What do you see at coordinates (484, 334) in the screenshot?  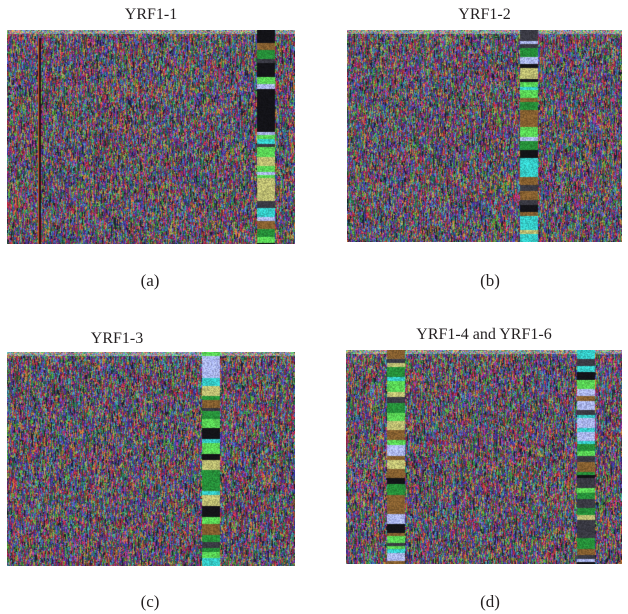 I see `panel-d-title: YRF1-4 and YRF1-6` at bounding box center [484, 334].